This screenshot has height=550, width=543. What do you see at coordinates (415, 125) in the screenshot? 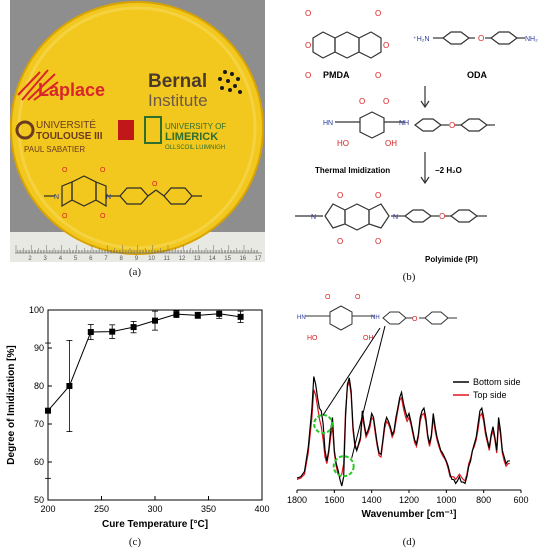
I see `polyamic-acid-structure` at bounding box center [415, 125].